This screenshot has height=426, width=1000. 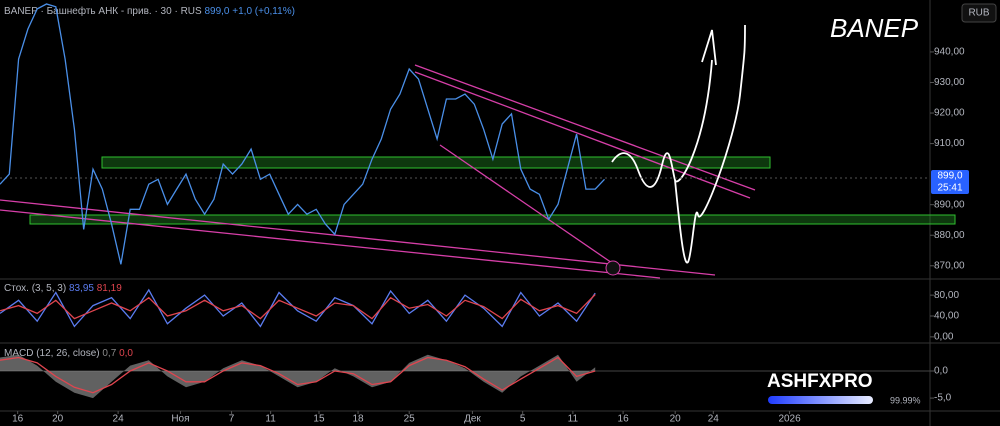 What do you see at coordinates (820, 400) in the screenshot?
I see `logo-progress` at bounding box center [820, 400].